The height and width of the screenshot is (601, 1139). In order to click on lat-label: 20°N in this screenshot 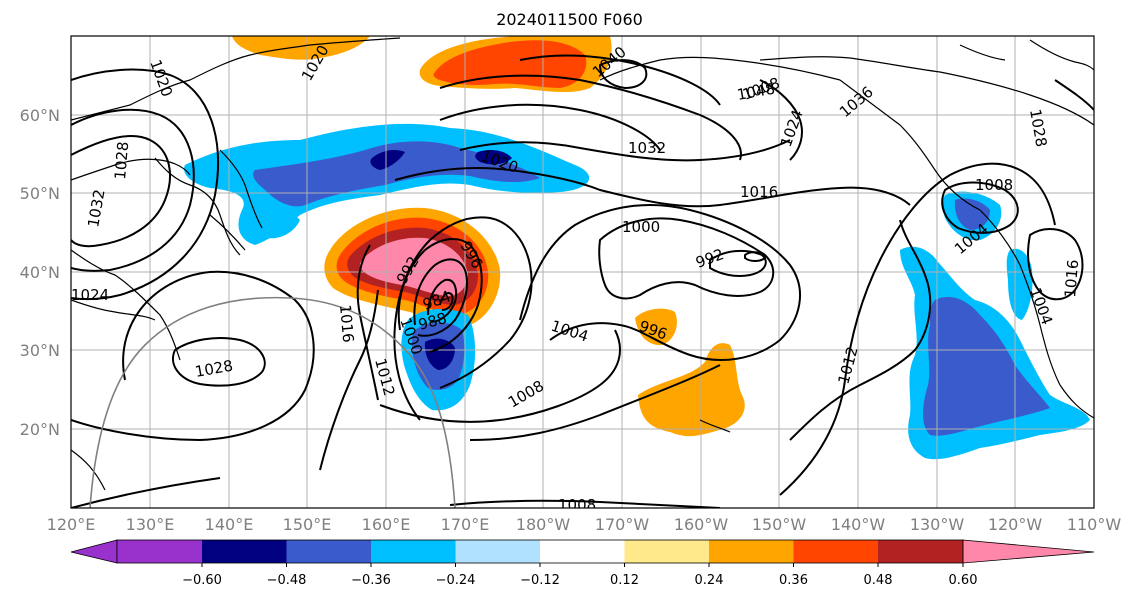, I will do `click(40, 429)`.